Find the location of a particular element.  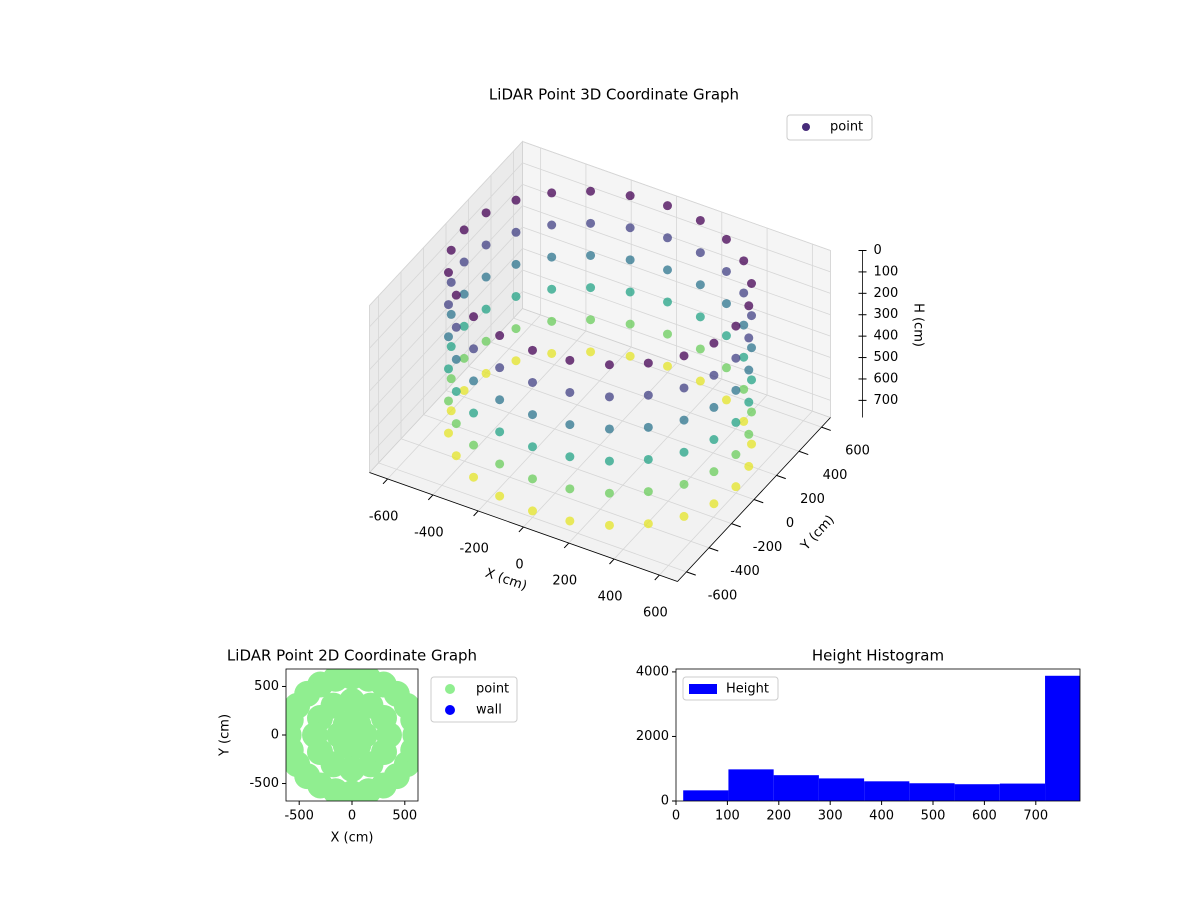

point-cloud is located at coordinates (600, 358).